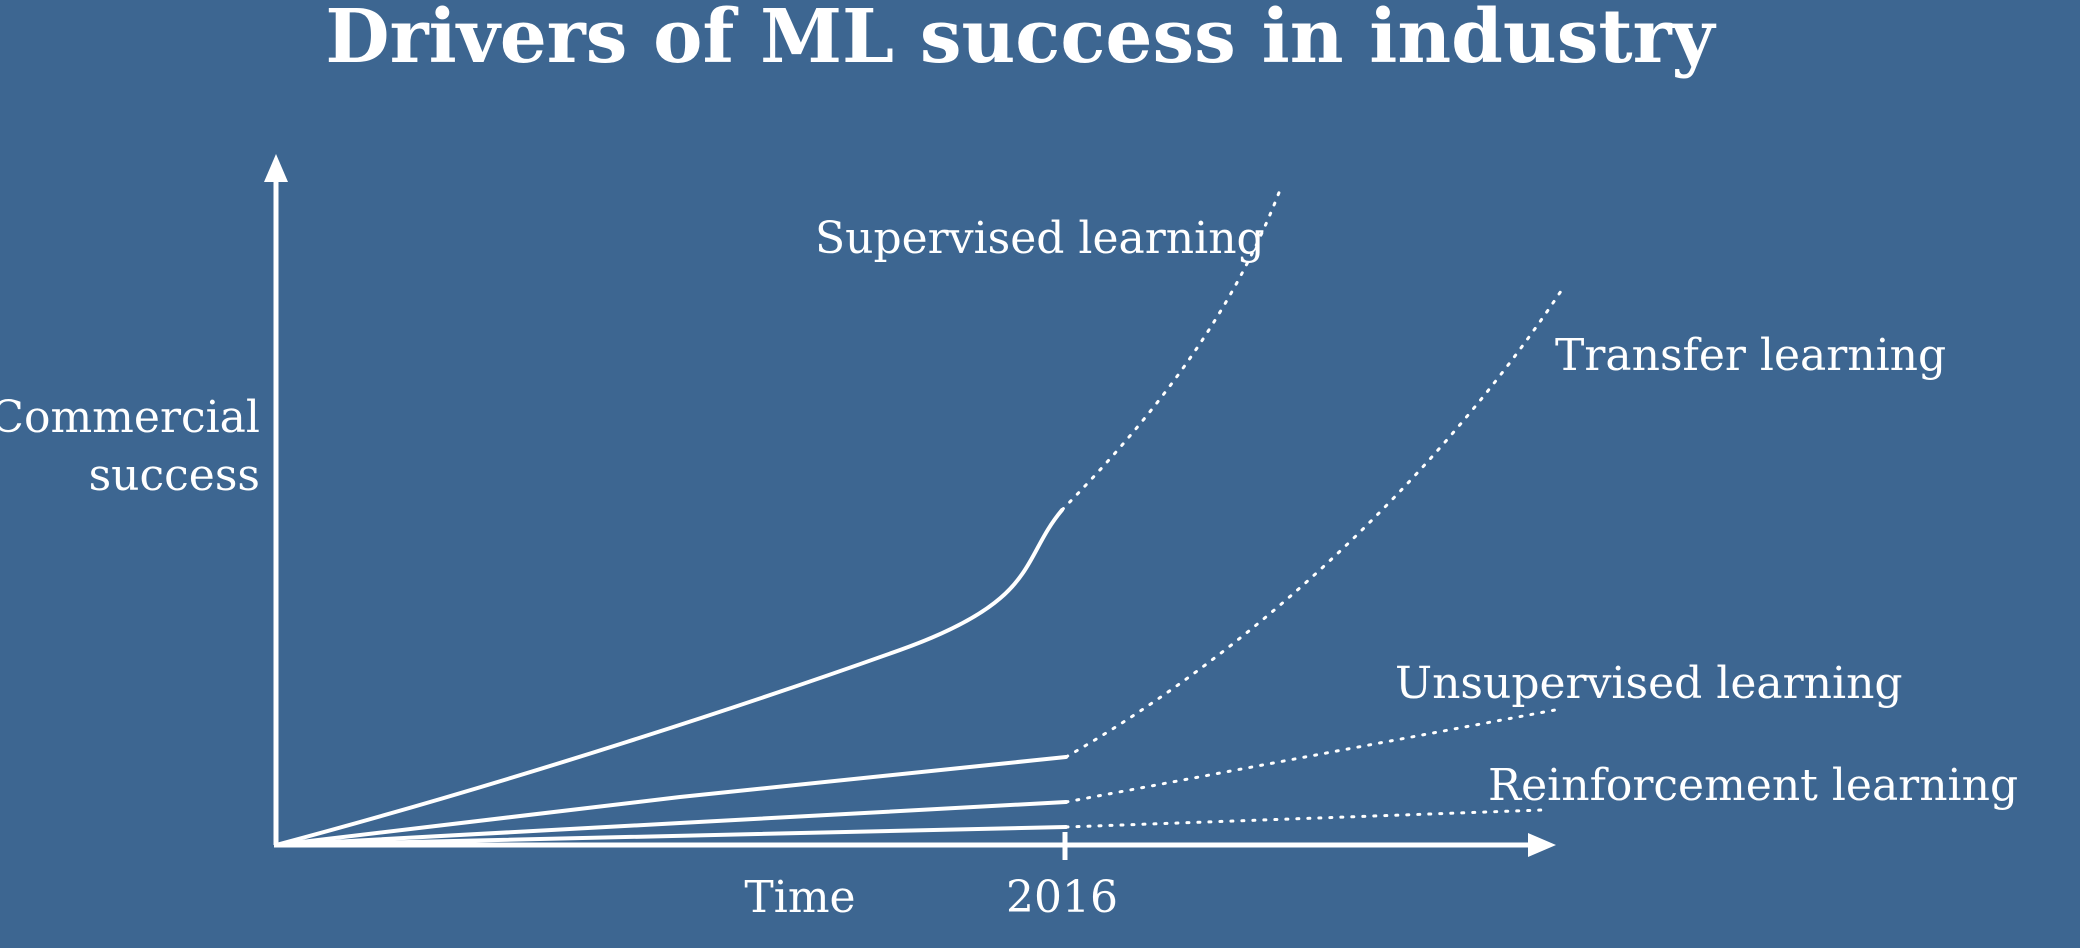 This screenshot has height=948, width=2080. Describe the element at coordinates (1062, 897) in the screenshot. I see `x-axis-tick-label: 2016` at that location.